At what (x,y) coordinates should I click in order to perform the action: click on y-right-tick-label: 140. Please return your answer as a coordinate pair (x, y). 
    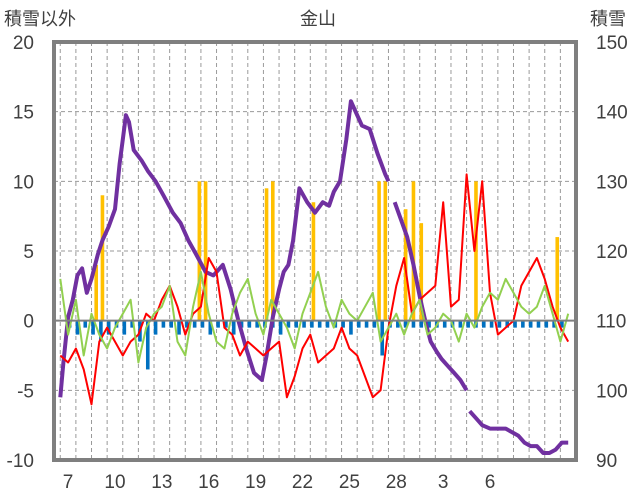
    Looking at the image, I should click on (612, 113).